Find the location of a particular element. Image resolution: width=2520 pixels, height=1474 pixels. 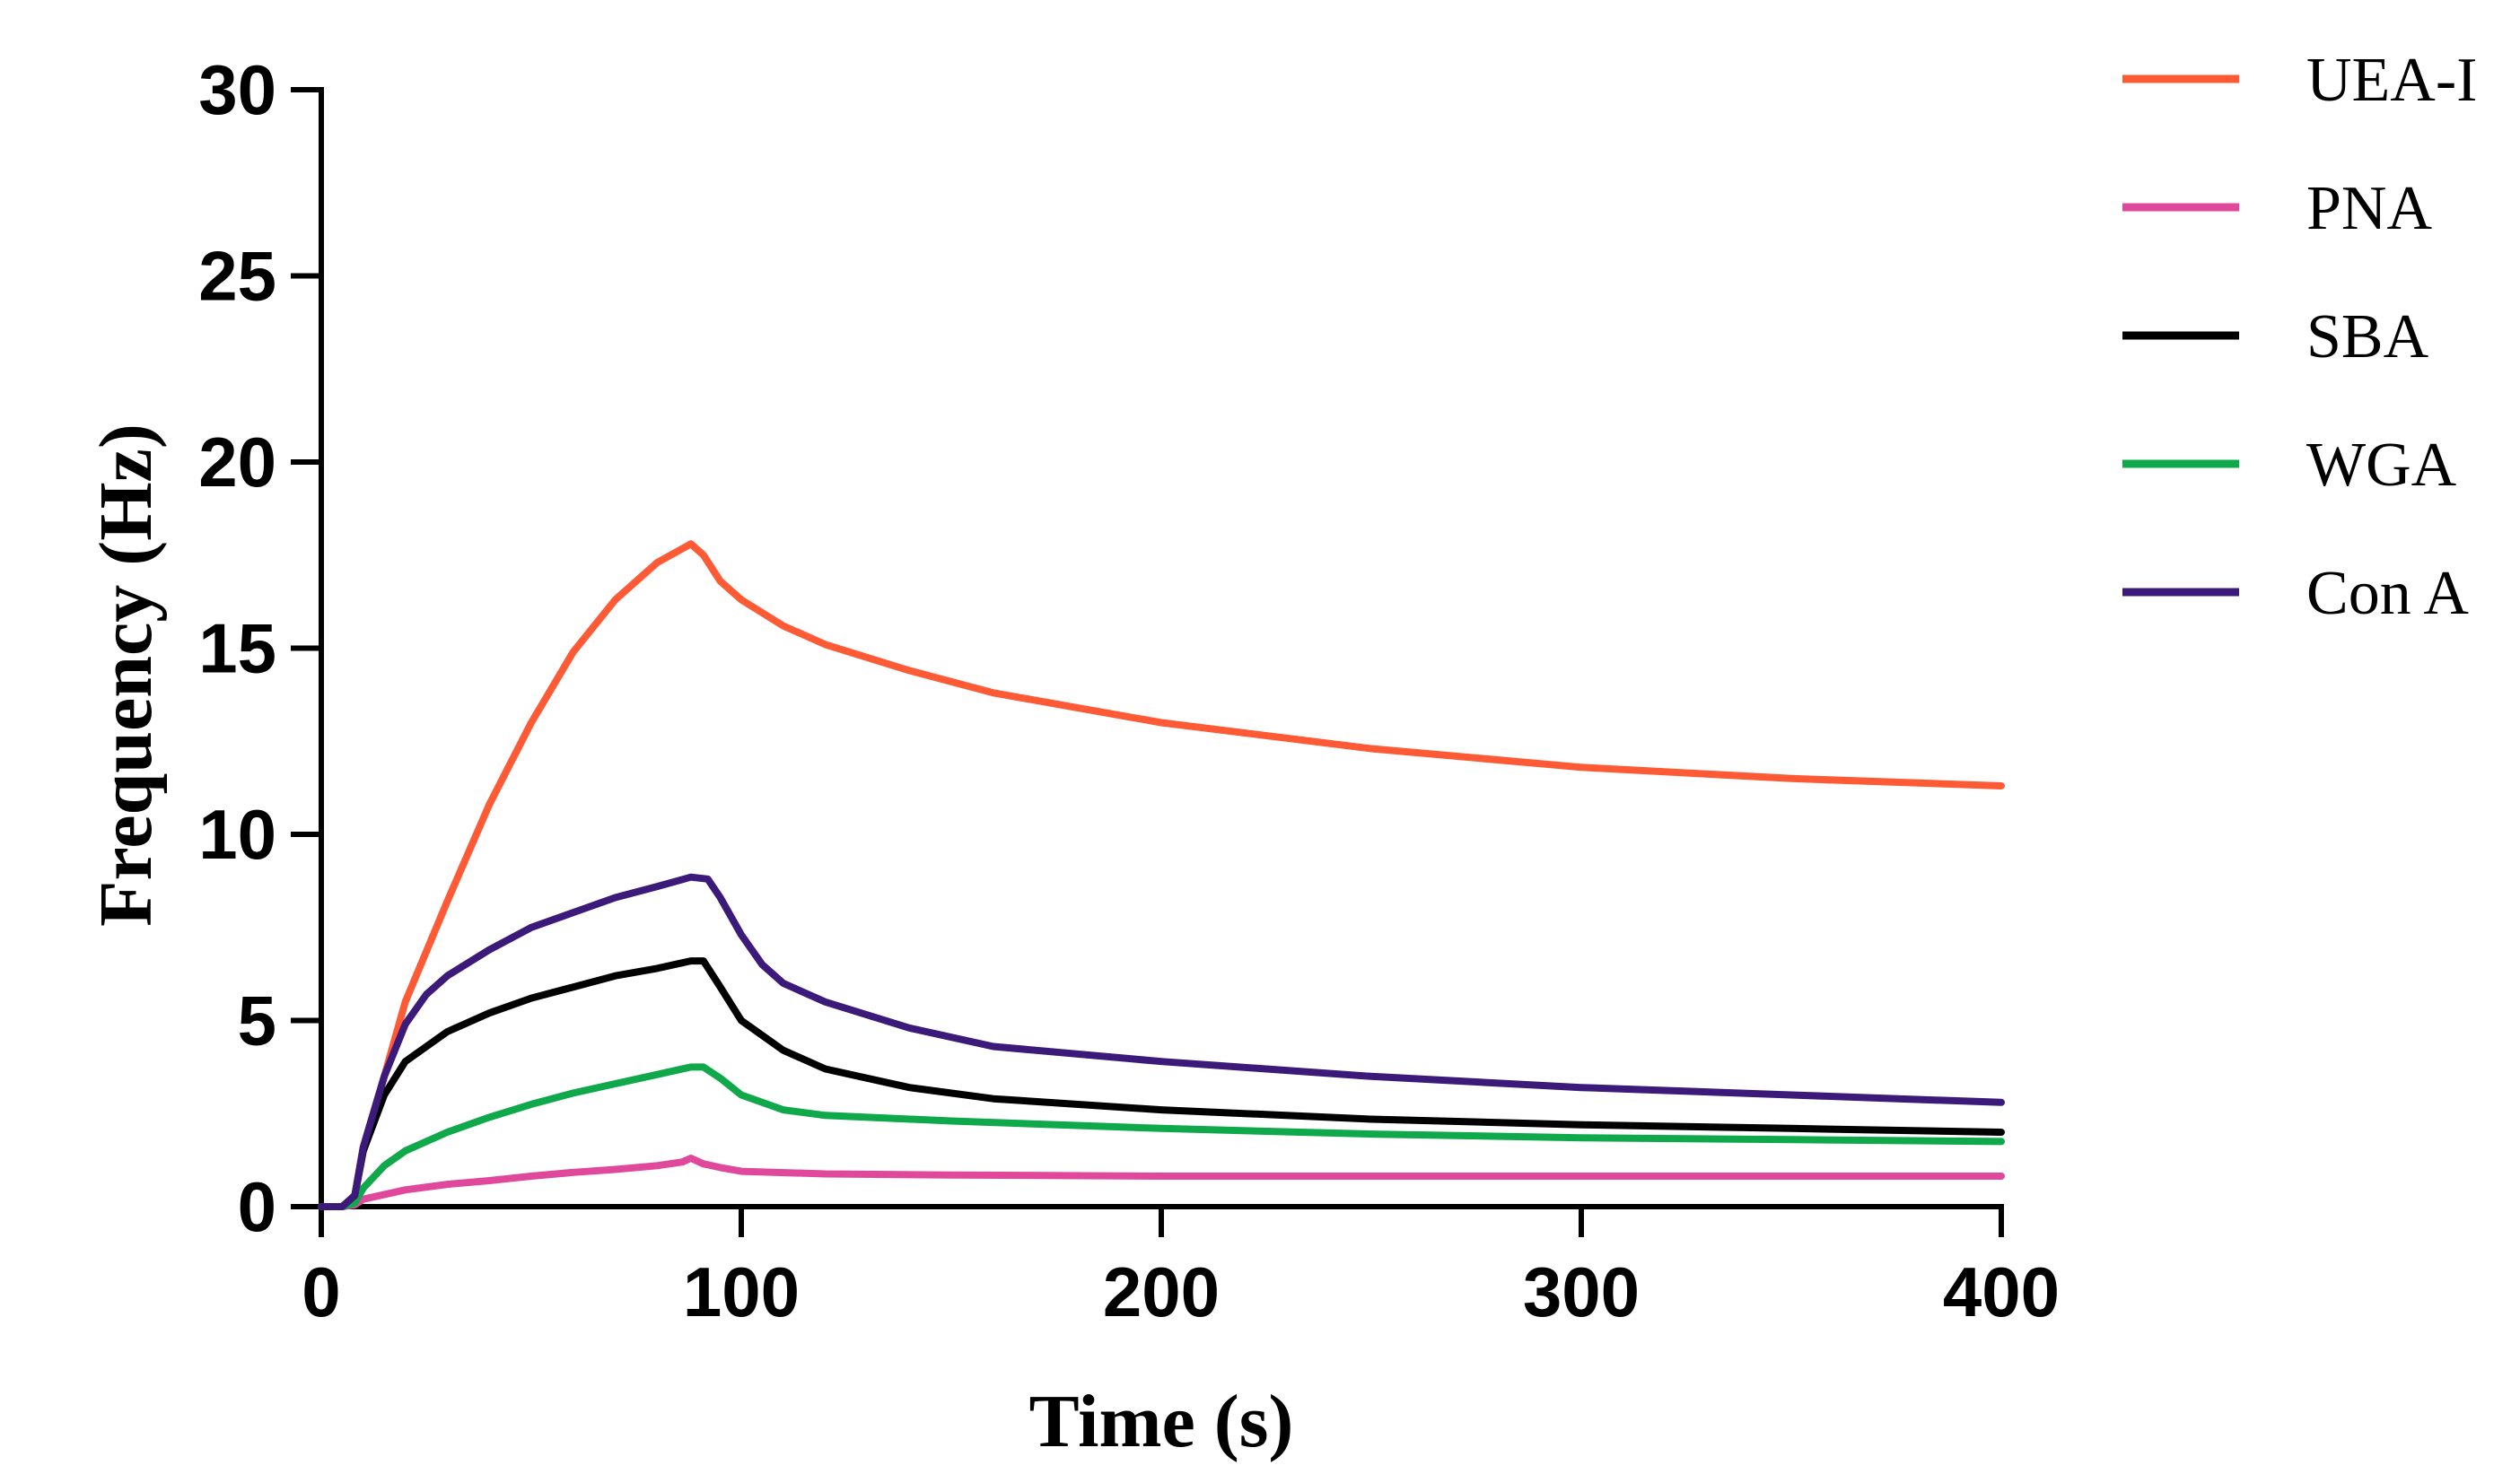

y-tick-label: 10 is located at coordinates (237, 834).